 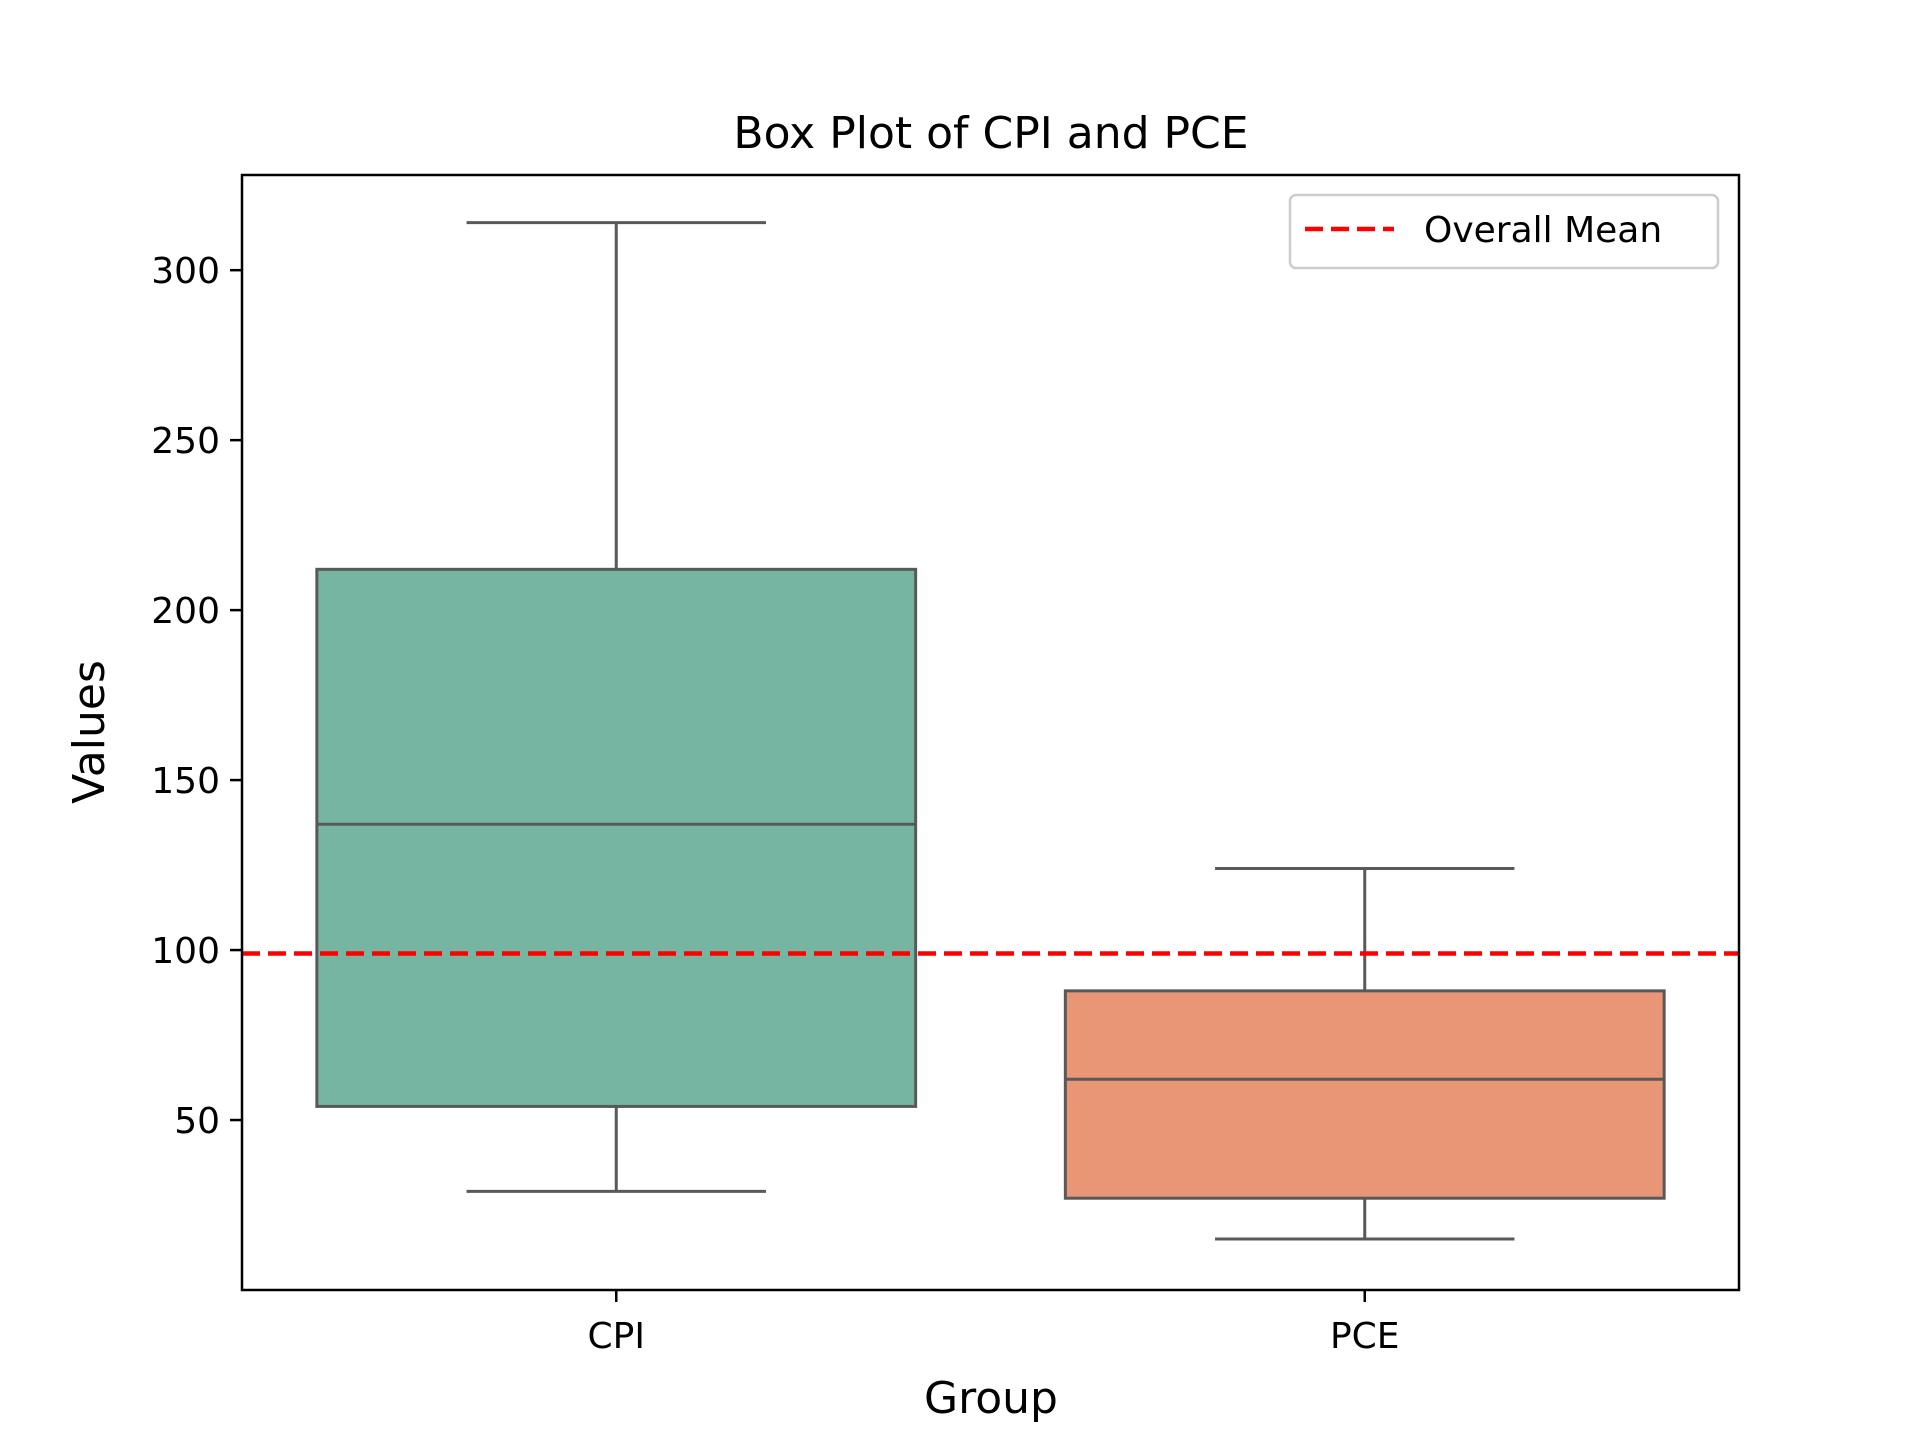 I want to click on y-tick-label: 100, so click(x=185, y=951).